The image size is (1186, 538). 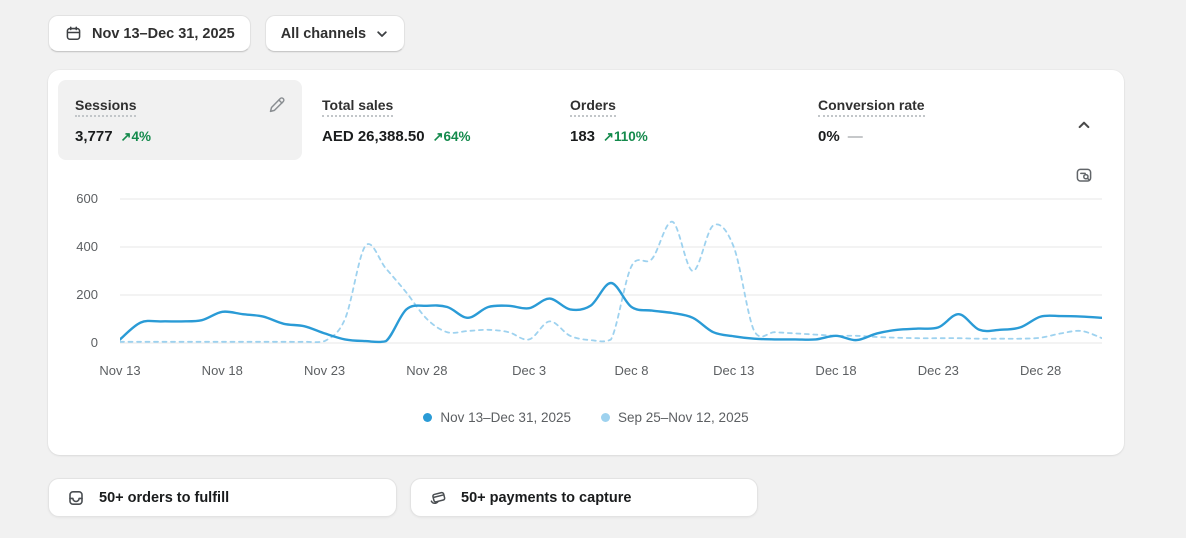 What do you see at coordinates (76, 498) in the screenshot?
I see `inbox-icon` at bounding box center [76, 498].